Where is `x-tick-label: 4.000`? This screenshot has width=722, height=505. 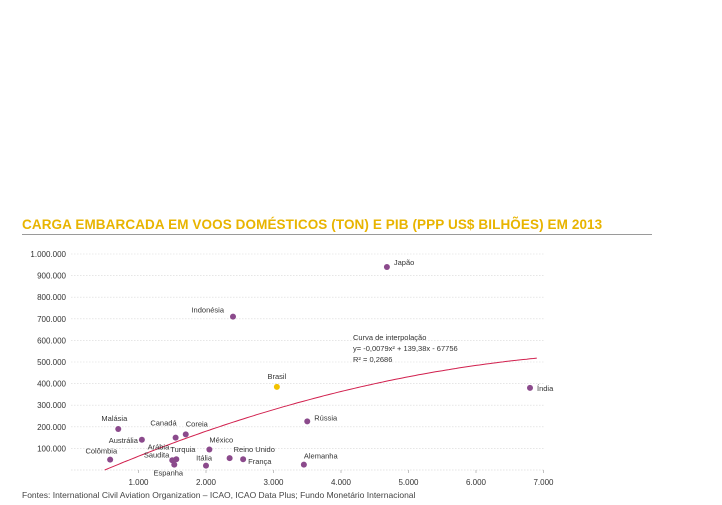 x-tick-label: 4.000 is located at coordinates (341, 482).